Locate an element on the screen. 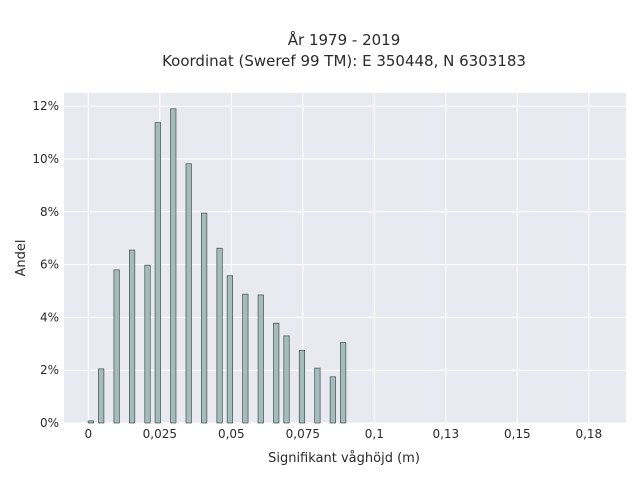 The height and width of the screenshot is (480, 640). y-tick-label: 0% is located at coordinates (49, 423).